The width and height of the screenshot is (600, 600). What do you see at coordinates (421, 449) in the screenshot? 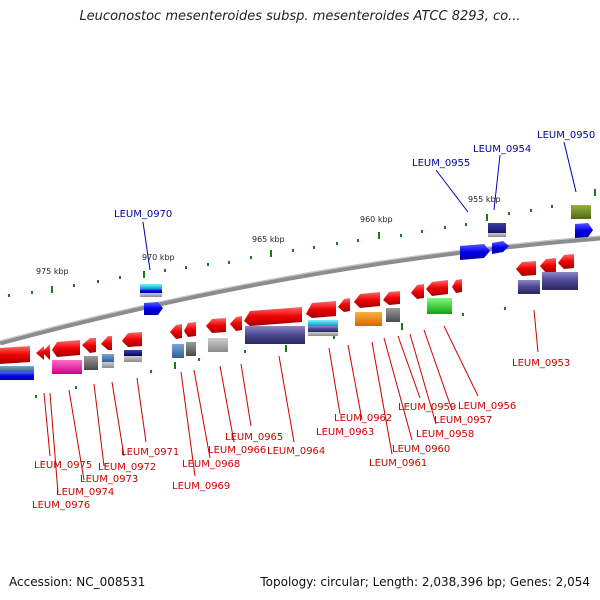
I see `gene-label-leum-0960: LEUM_0960` at bounding box center [421, 449].